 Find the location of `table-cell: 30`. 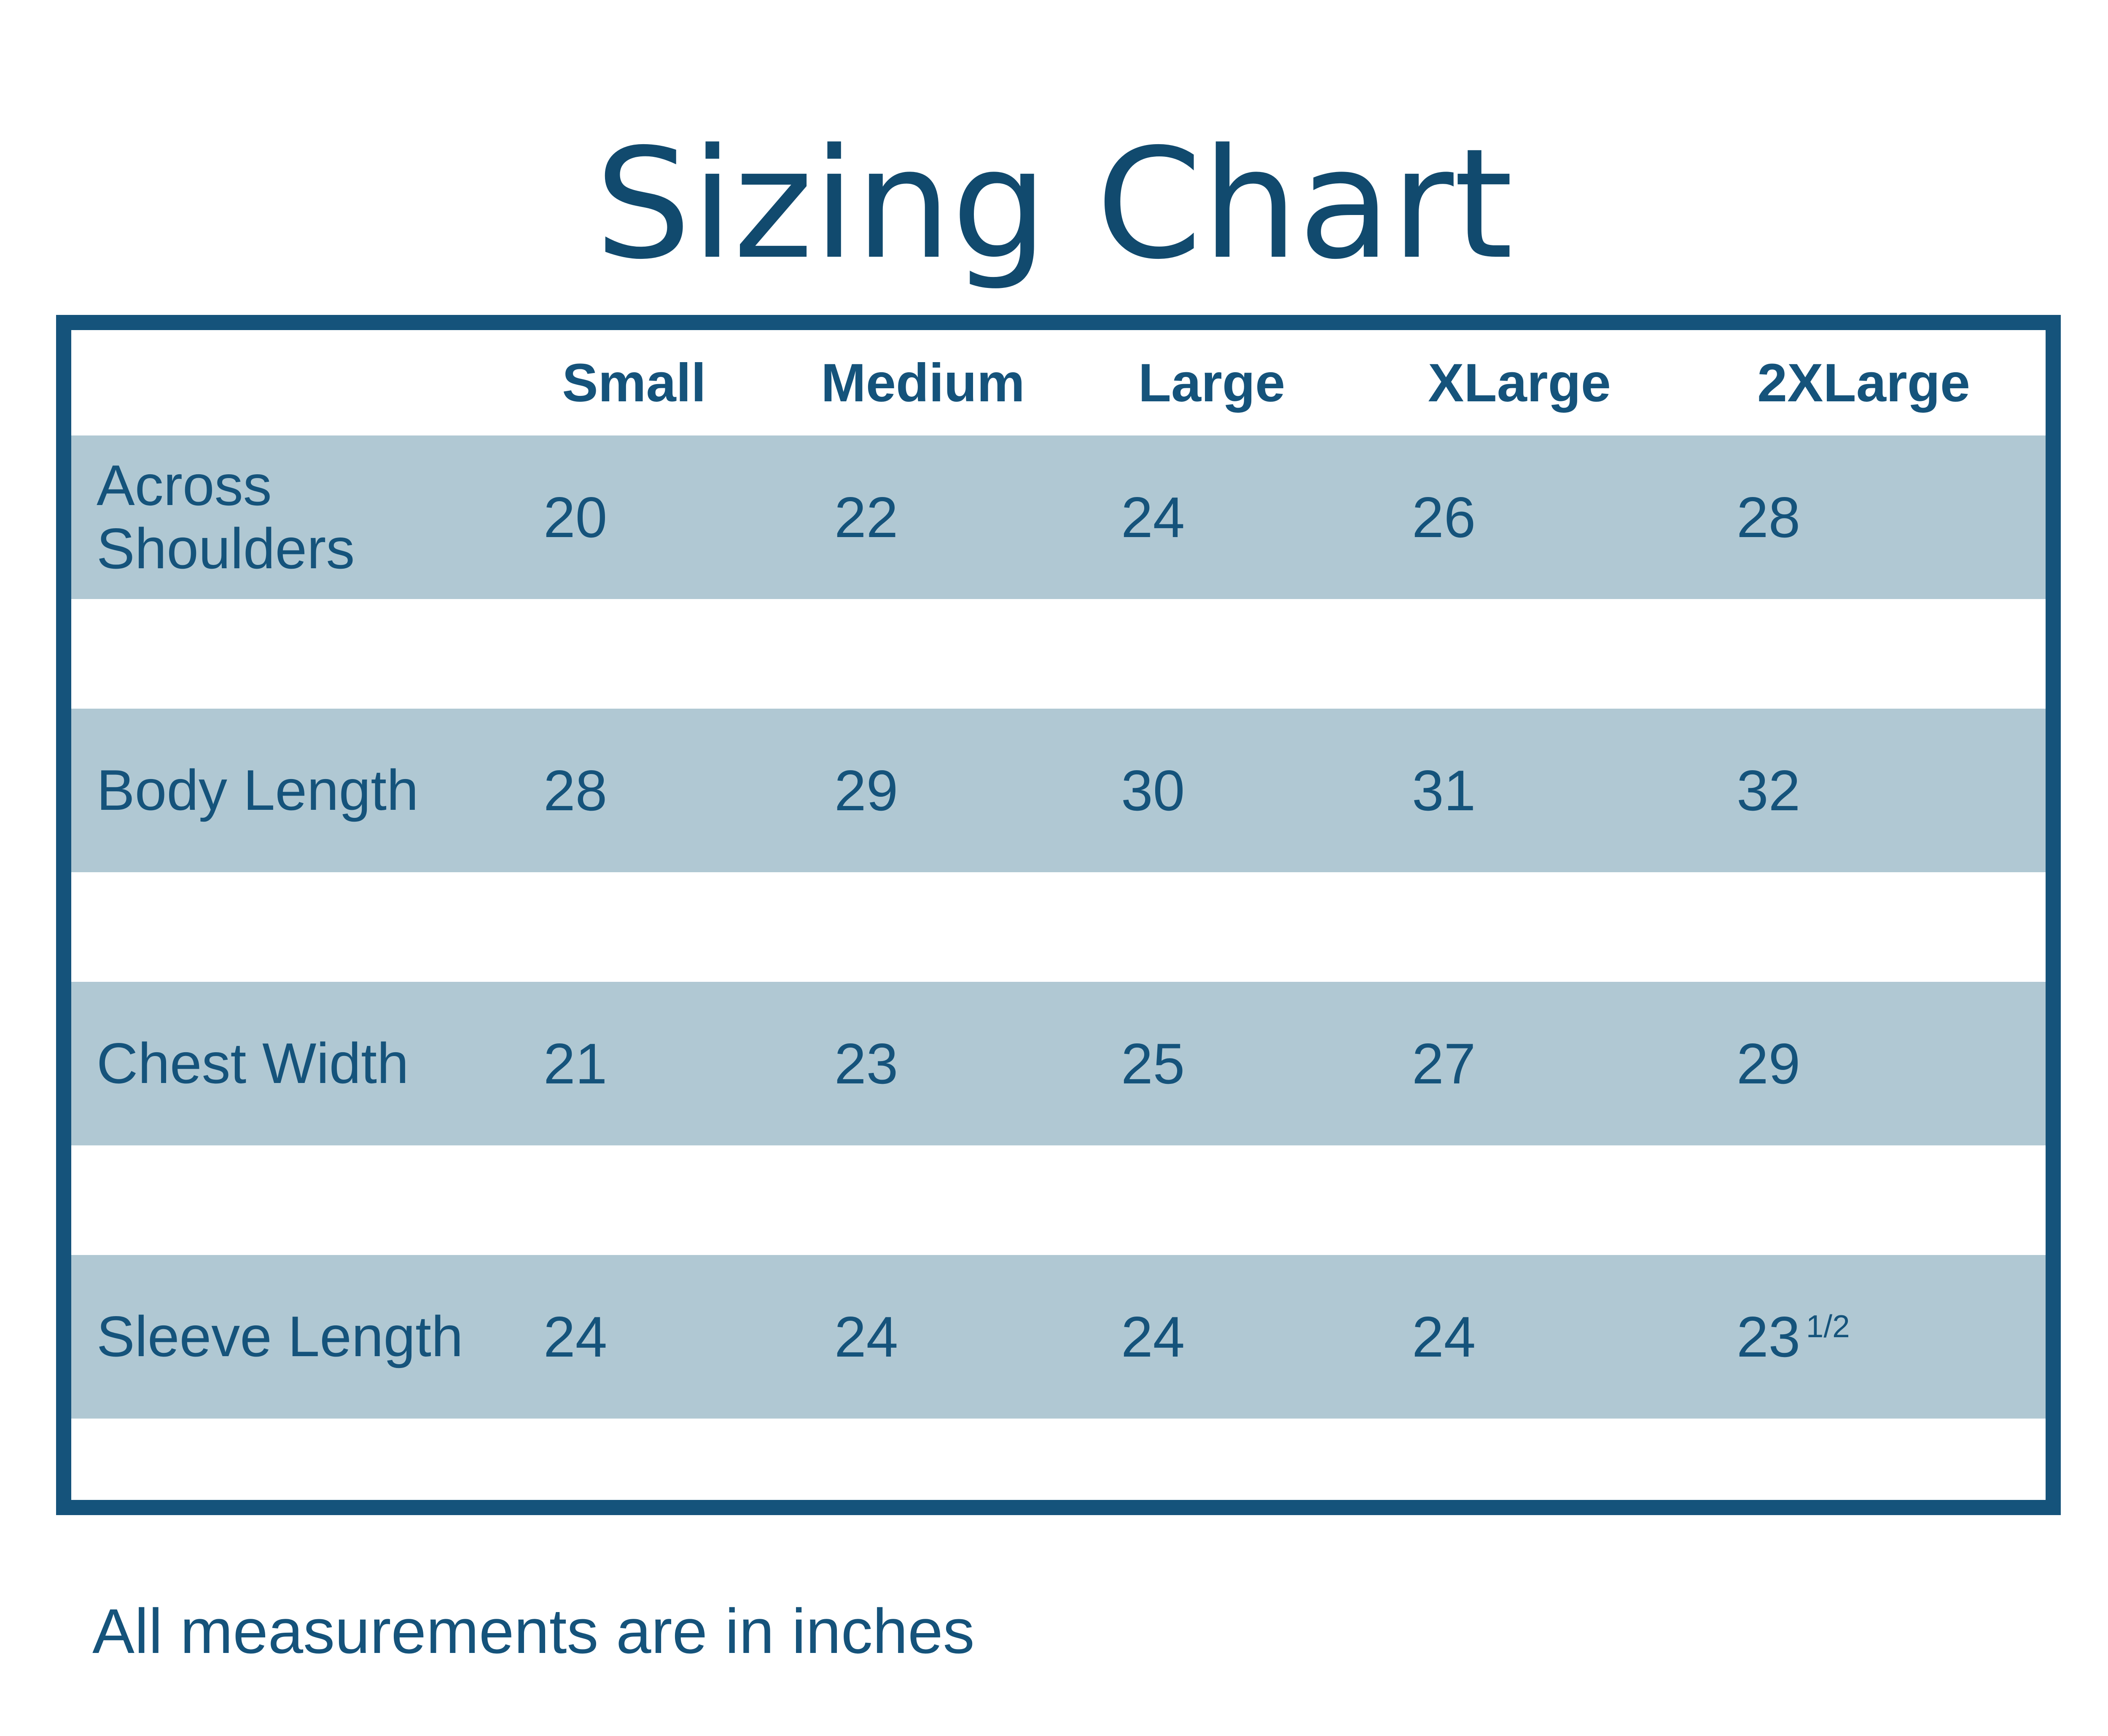

table-cell: 30 is located at coordinates (1153, 790).